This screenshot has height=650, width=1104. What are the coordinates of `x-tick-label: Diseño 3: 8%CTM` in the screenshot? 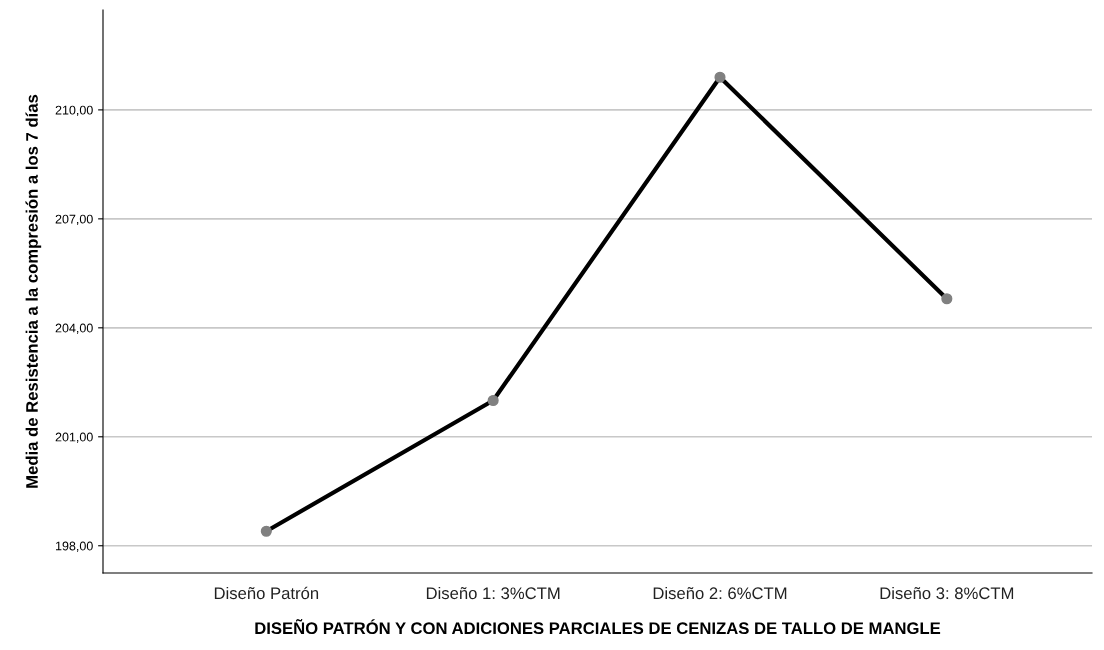 It's located at (947, 593).